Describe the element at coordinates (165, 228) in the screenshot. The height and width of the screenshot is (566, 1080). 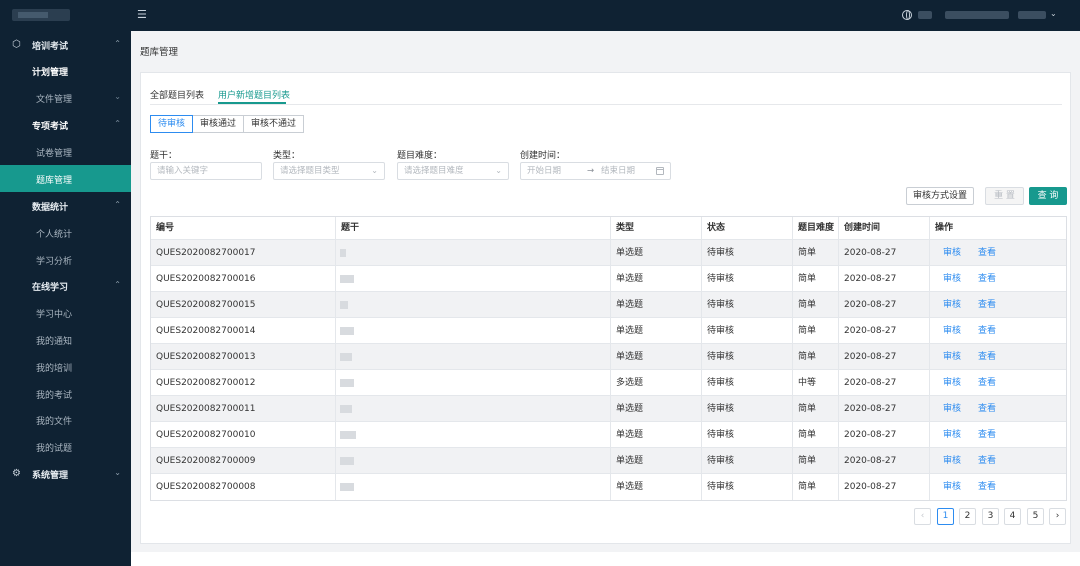
I see `header-id: 编号` at that location.